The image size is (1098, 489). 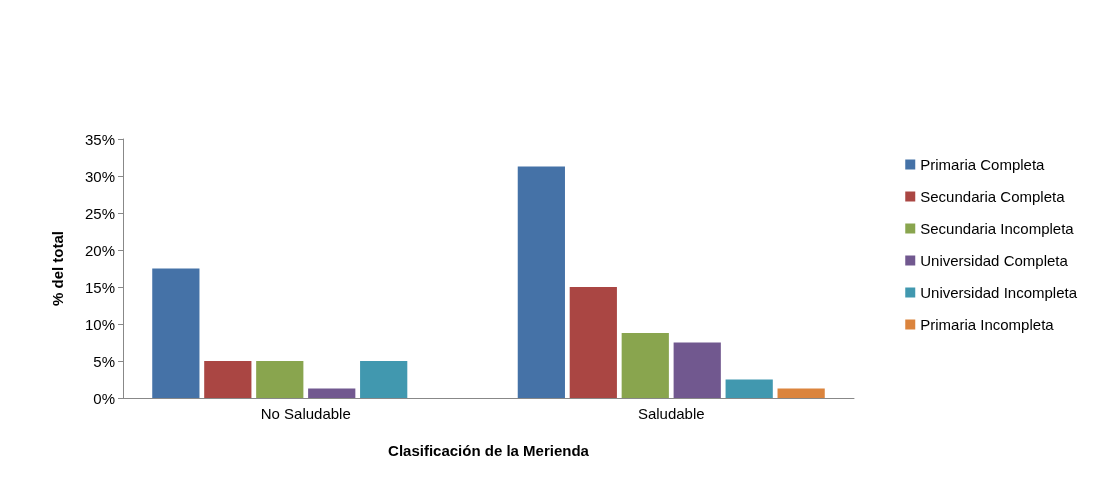 I want to click on x-tick-label: Saludable, so click(x=671, y=413).